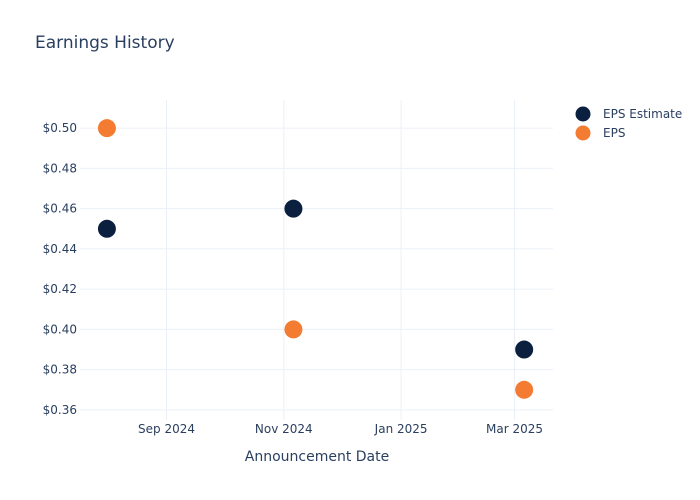  I want to click on y-tick-label: $0.46, so click(60, 209).